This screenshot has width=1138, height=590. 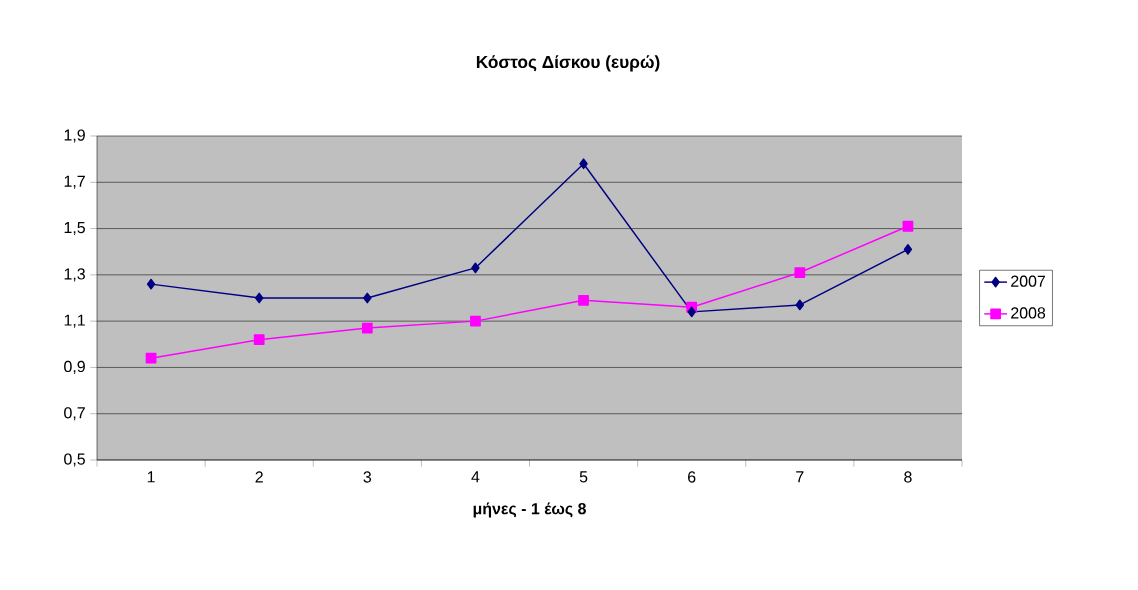 What do you see at coordinates (583, 477) in the screenshot?
I see `x-tick-label: 5` at bounding box center [583, 477].